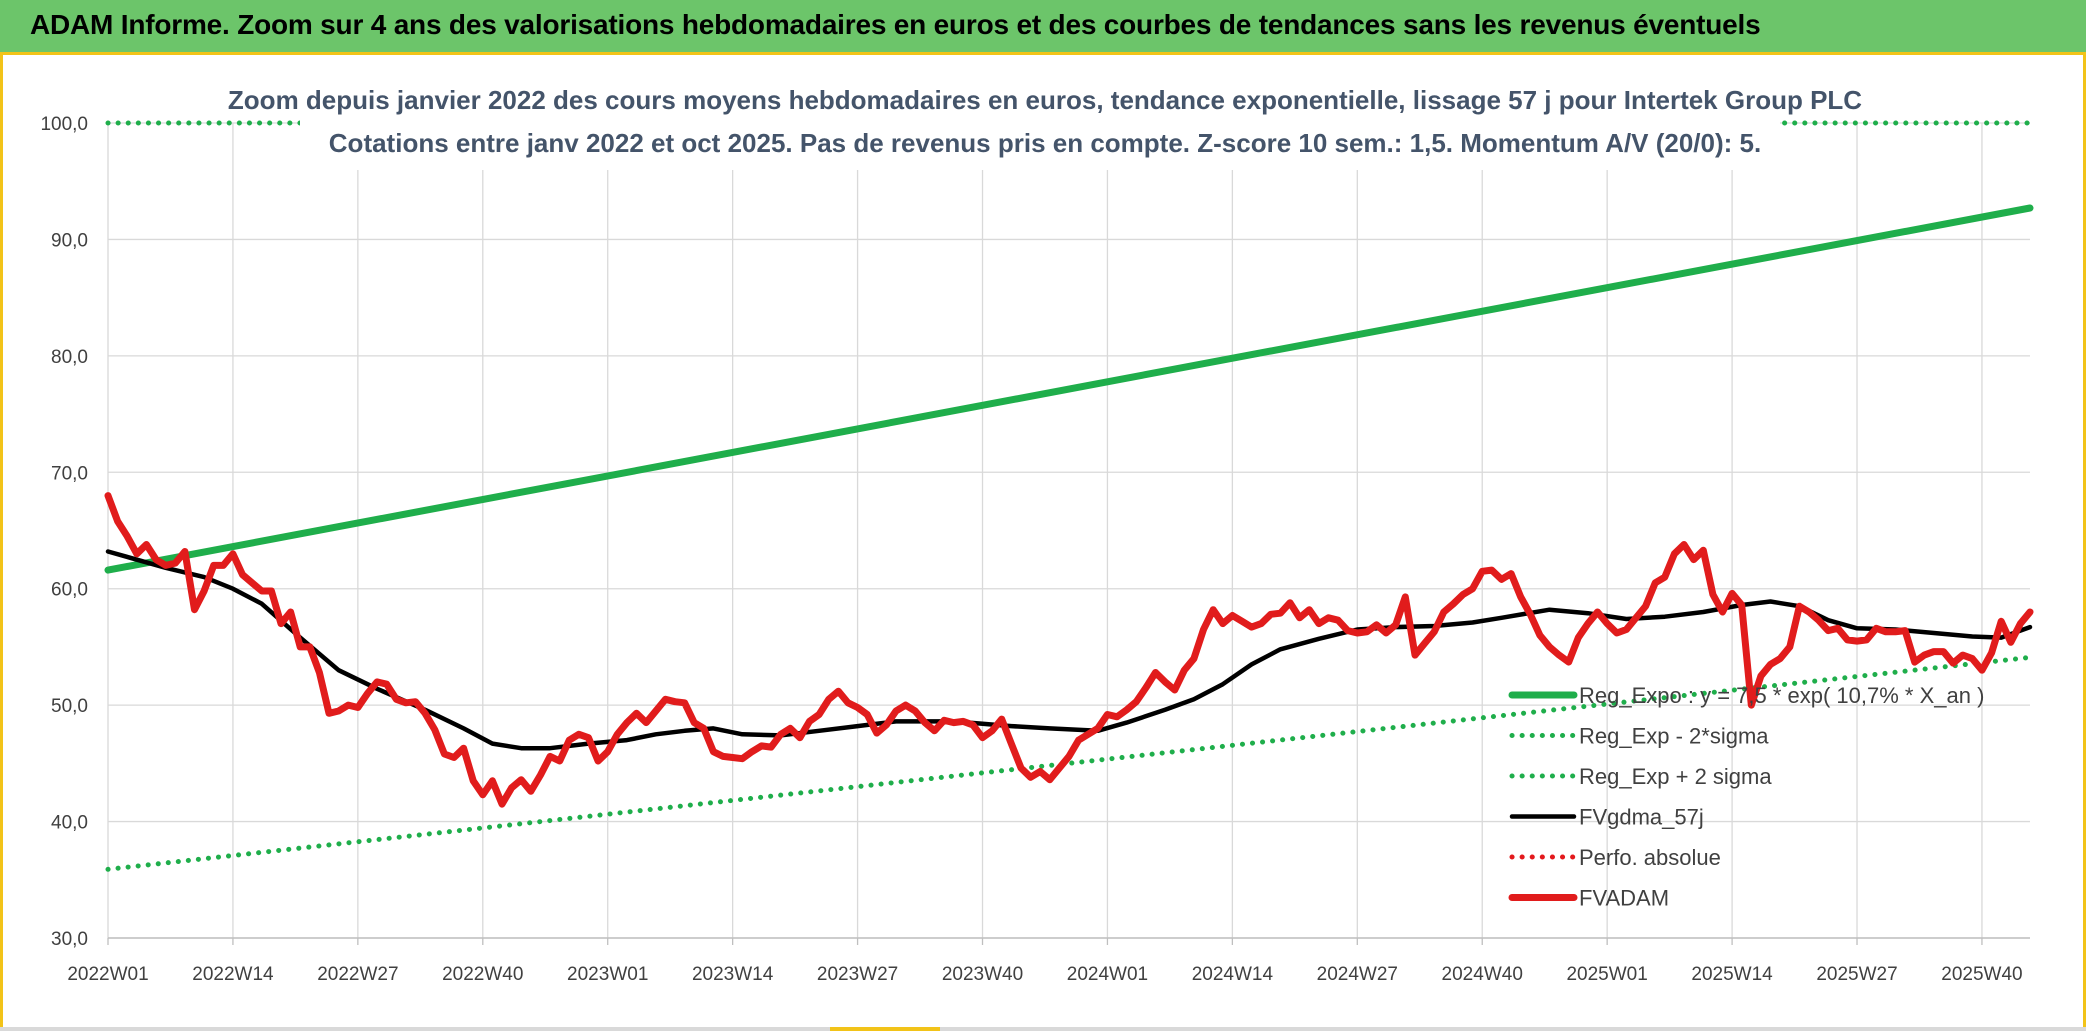  What do you see at coordinates (69, 357) in the screenshot?
I see `y-tick-label: 80,0` at bounding box center [69, 357].